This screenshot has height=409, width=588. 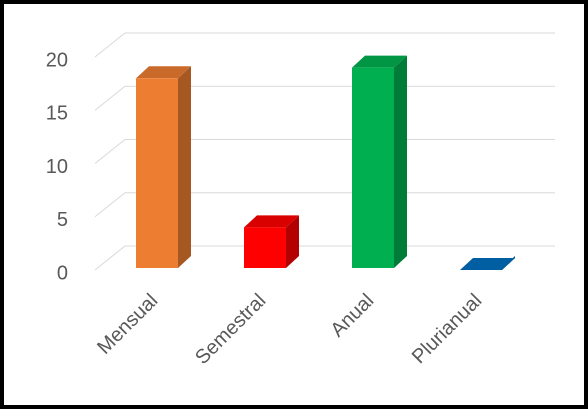 I want to click on y-tick-label: 20, so click(x=57, y=60).